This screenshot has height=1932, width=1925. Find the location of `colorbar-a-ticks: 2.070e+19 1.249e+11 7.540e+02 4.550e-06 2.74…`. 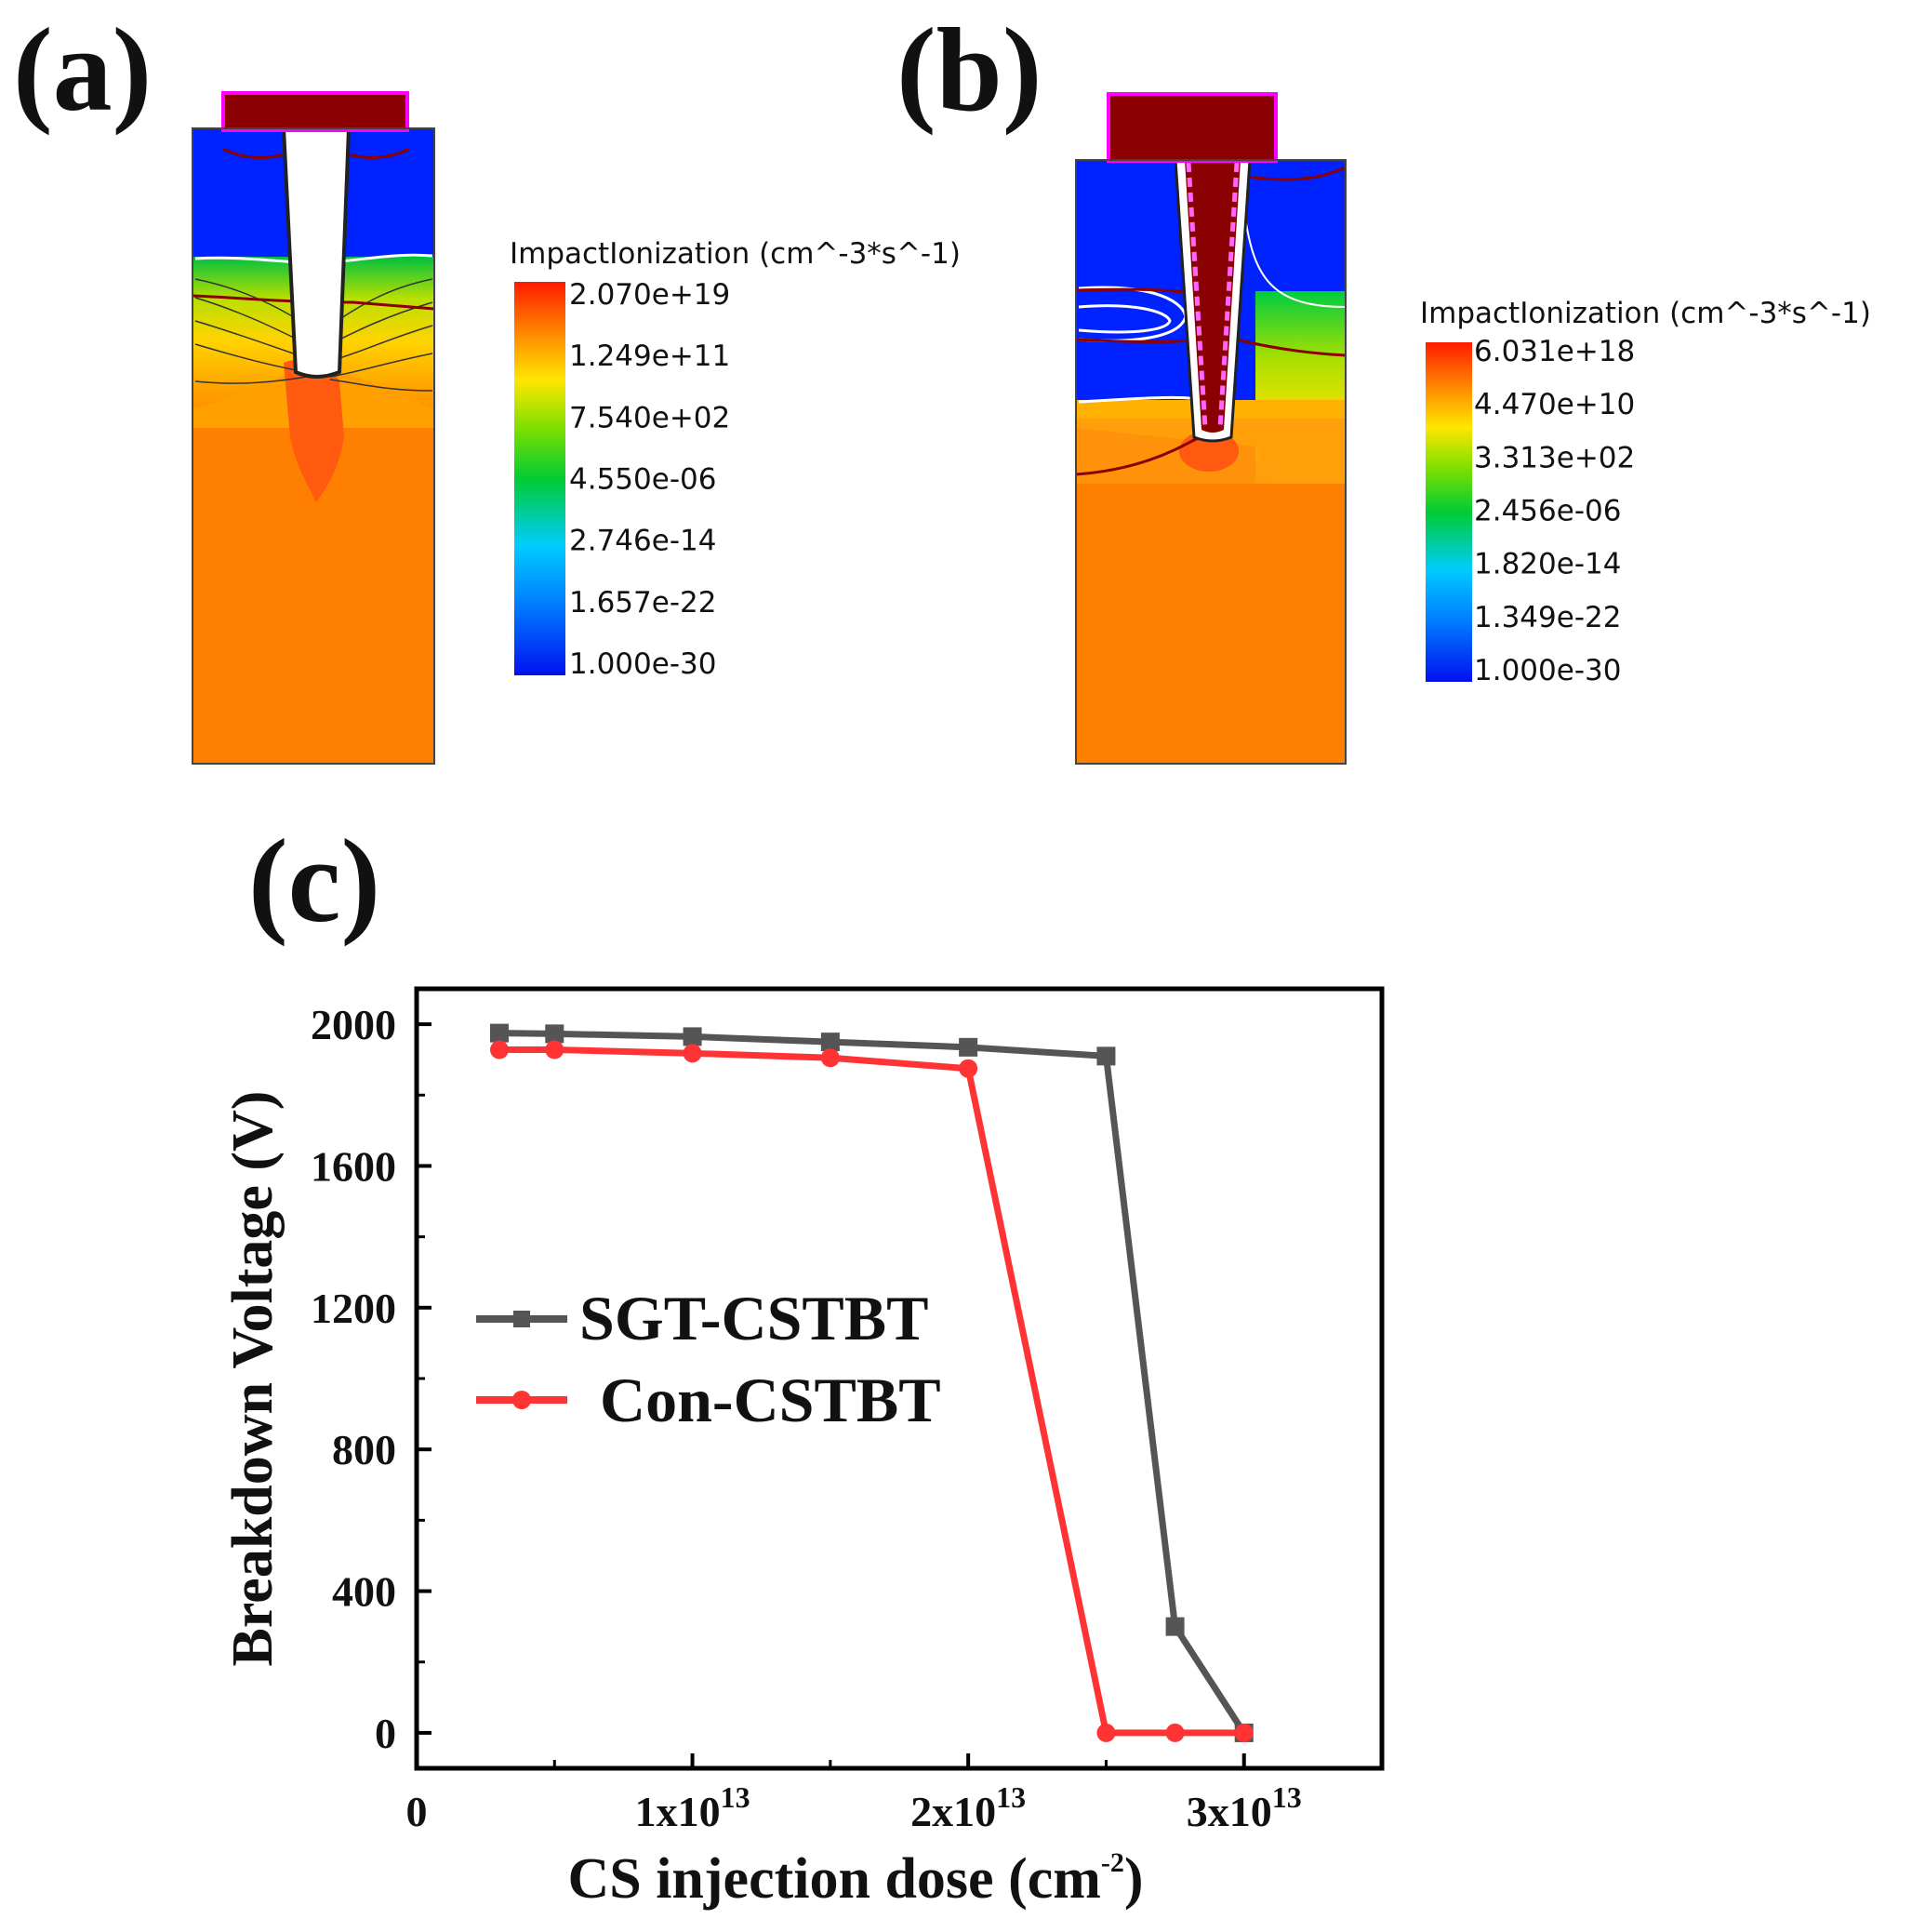

colorbar-a-ticks: 2.070e+19 1.249e+11 7.540e+02 4.550e-06 2.74… is located at coordinates (649, 480).